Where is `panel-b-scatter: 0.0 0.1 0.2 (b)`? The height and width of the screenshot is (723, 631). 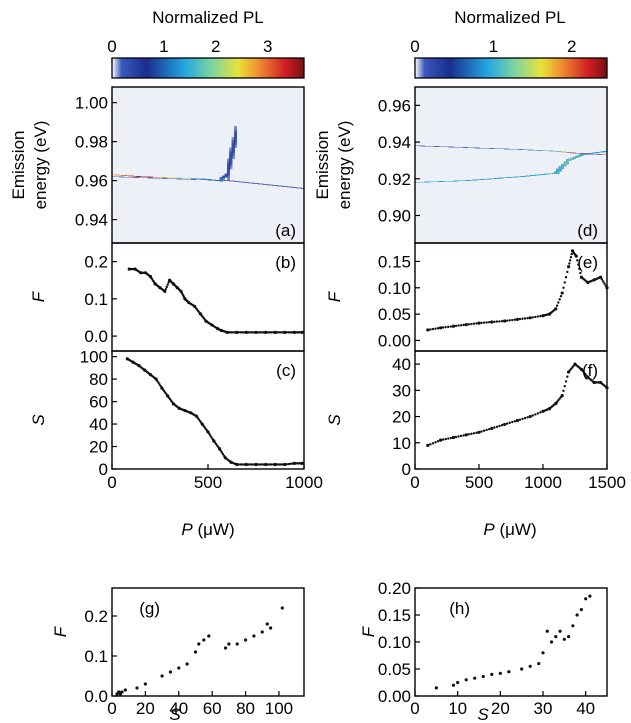 panel-b-scatter: 0.0 0.1 0.2 (b) is located at coordinates (194, 297).